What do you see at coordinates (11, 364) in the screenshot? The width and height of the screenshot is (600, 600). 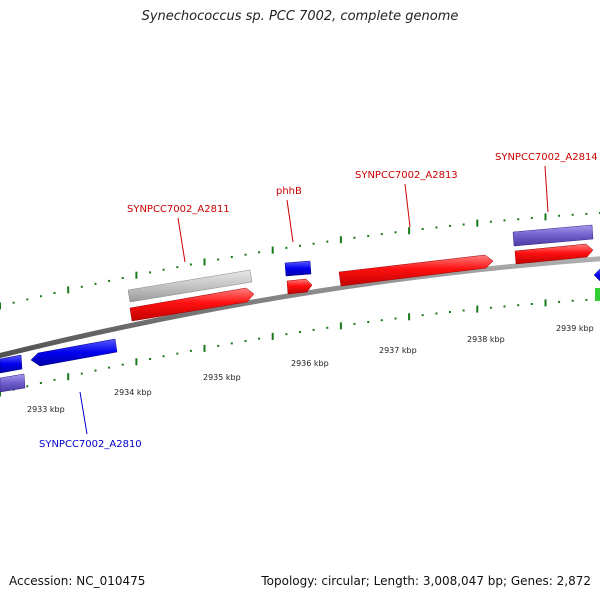 I see `gene-cds-left-partial` at bounding box center [11, 364].